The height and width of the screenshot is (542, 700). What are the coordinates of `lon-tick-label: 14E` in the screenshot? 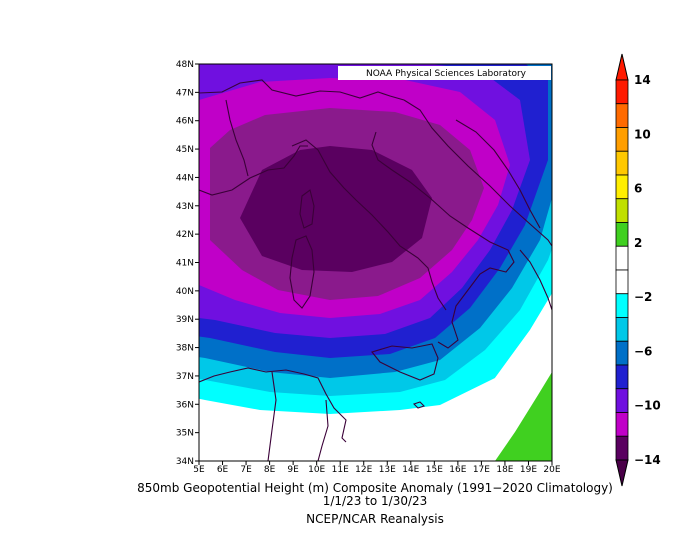 It's located at (410, 470).